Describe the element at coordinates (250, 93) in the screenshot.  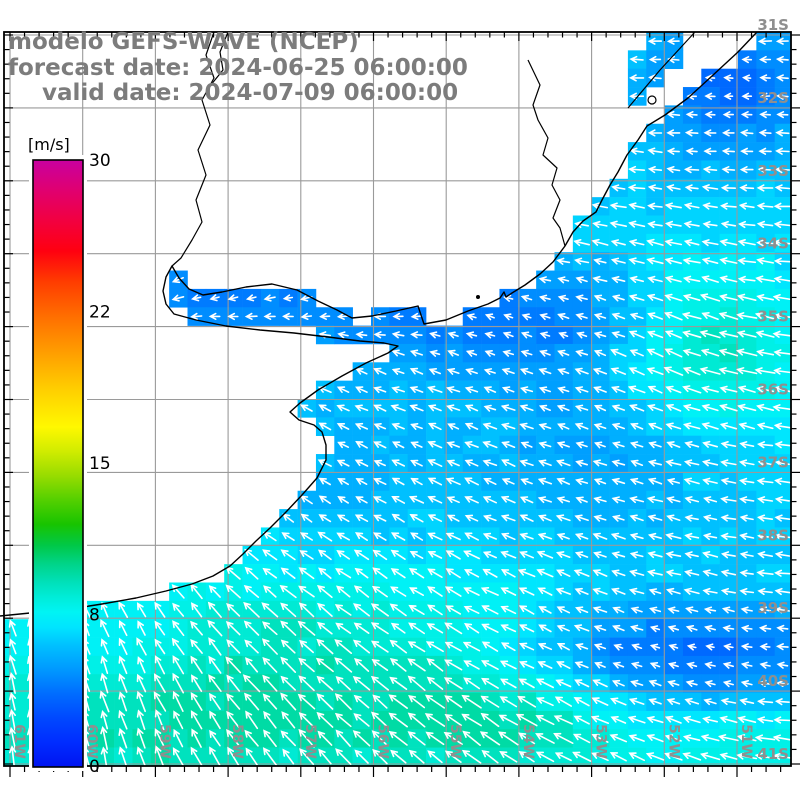
I see `valid-date-text: valid date: 2024-07-09 06:00:00` at that location.